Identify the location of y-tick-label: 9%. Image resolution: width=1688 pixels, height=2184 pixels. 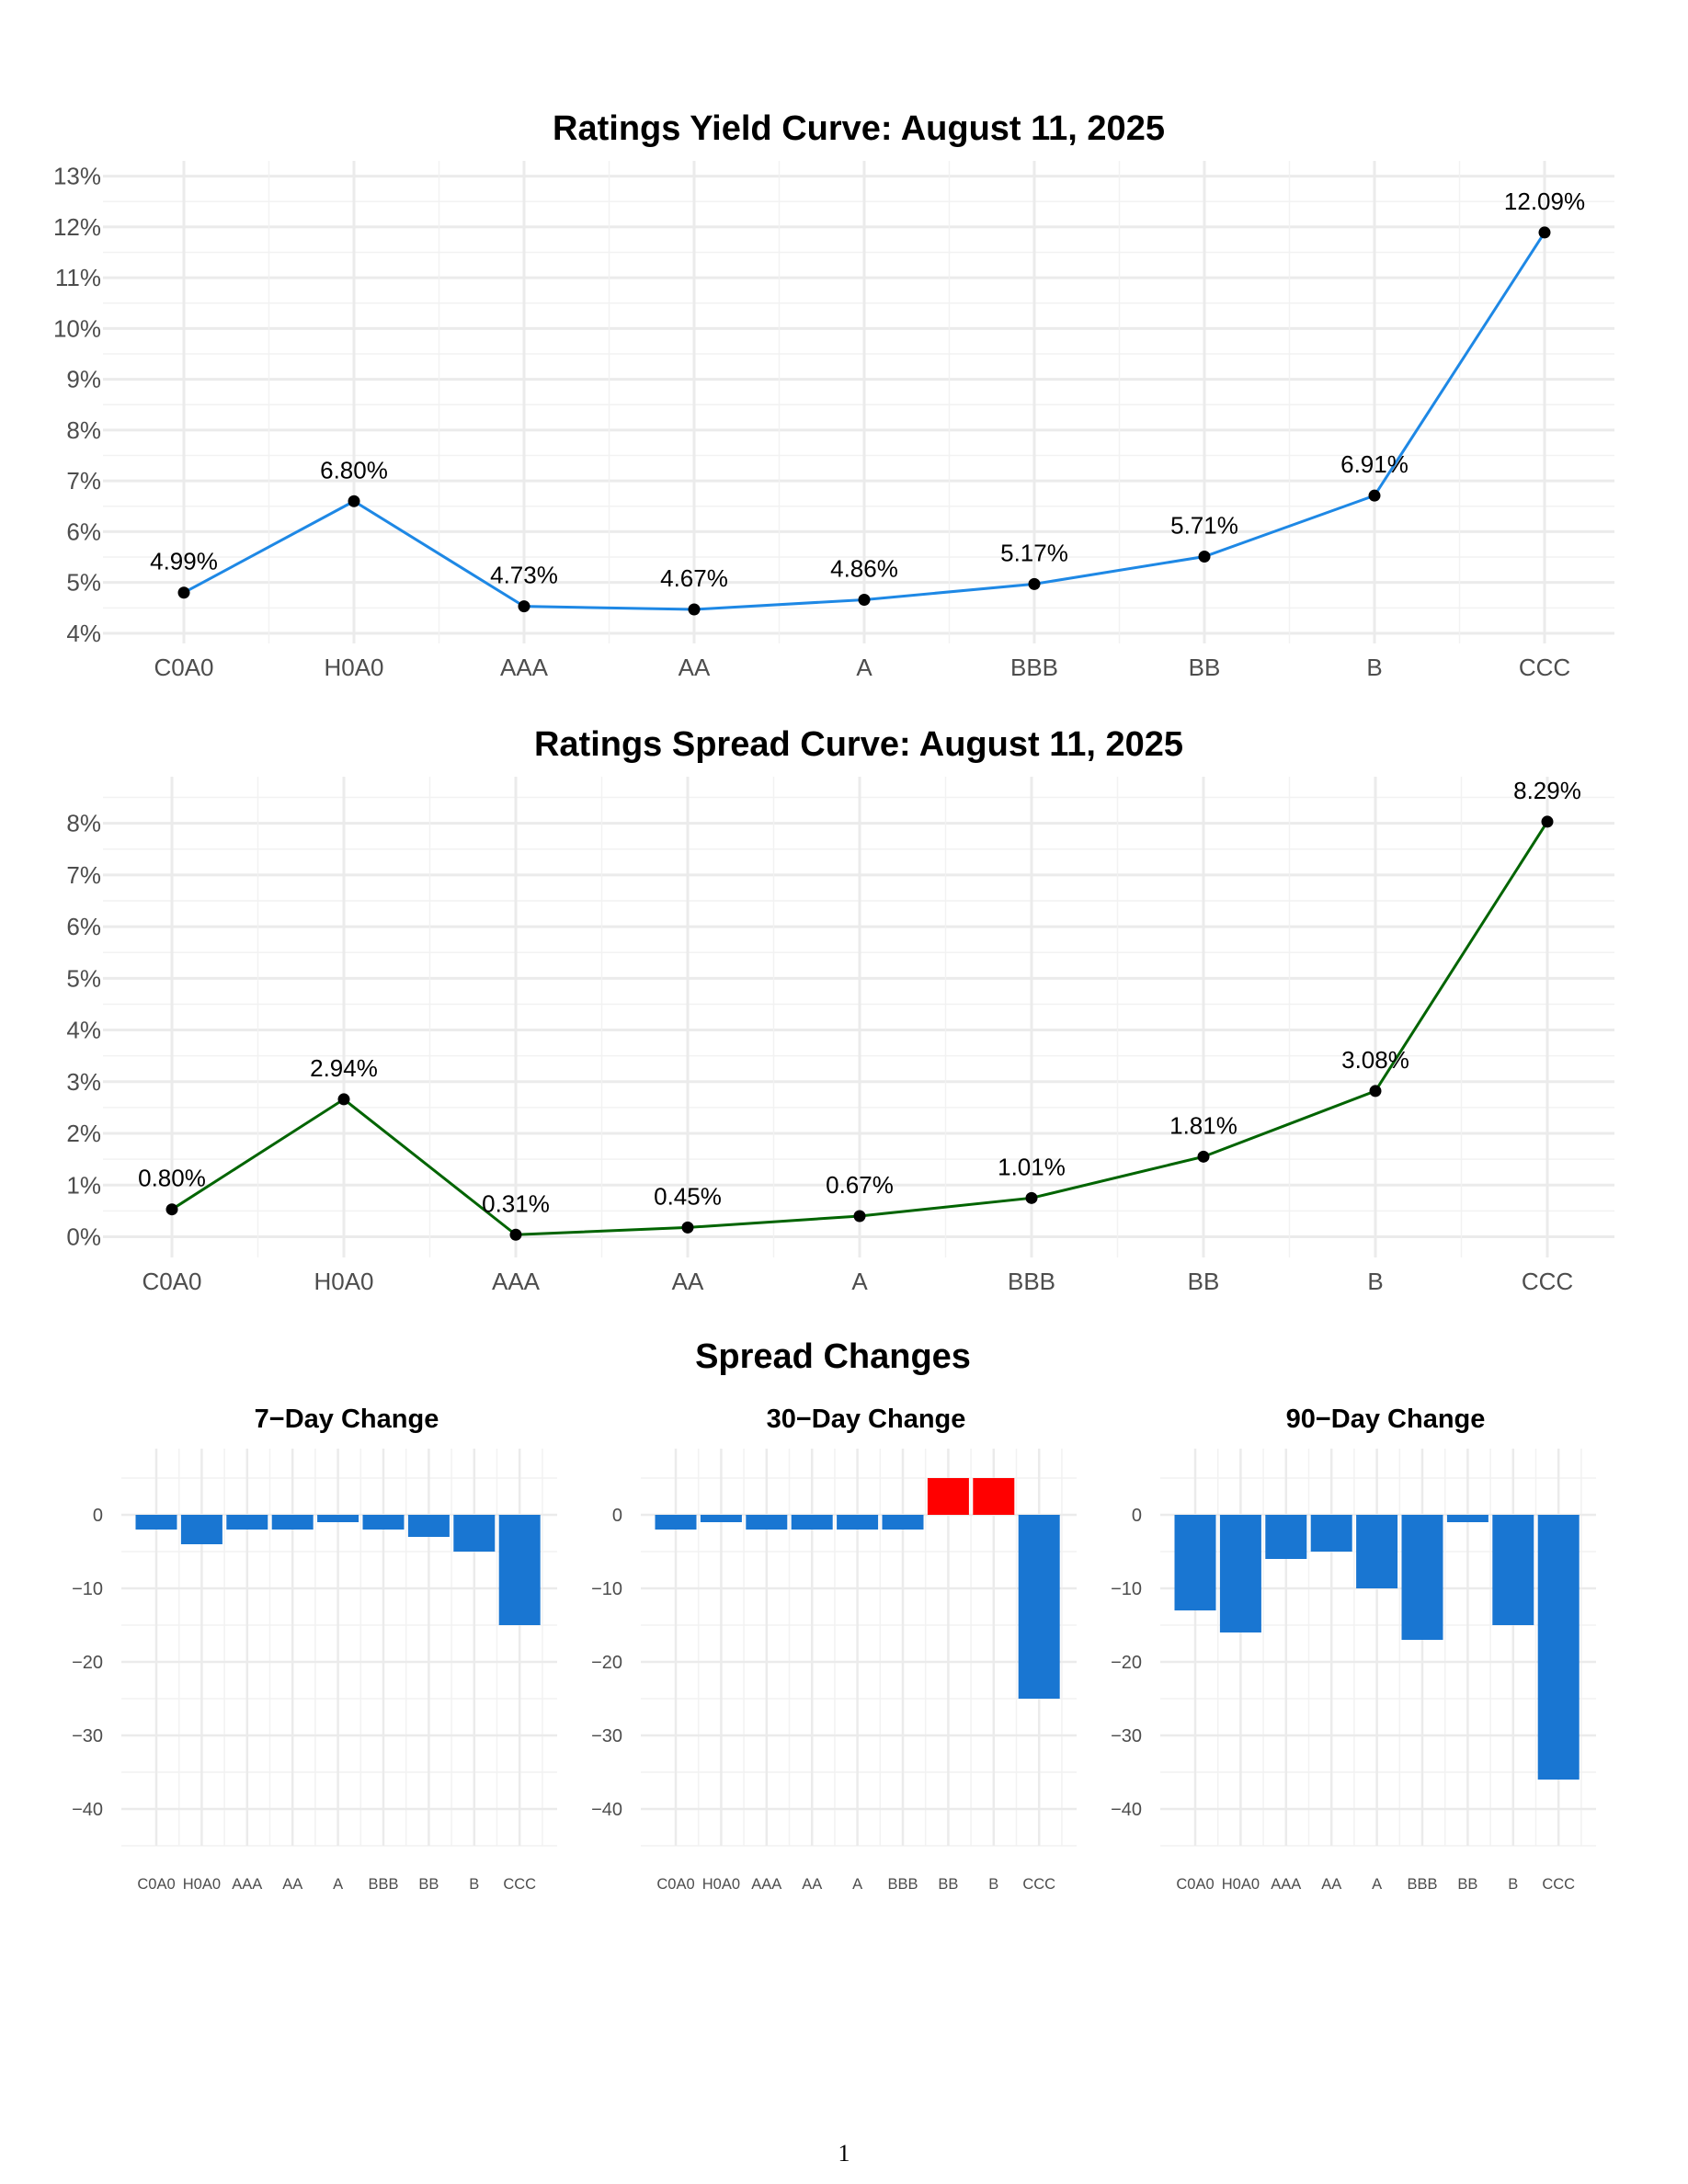
(83, 379).